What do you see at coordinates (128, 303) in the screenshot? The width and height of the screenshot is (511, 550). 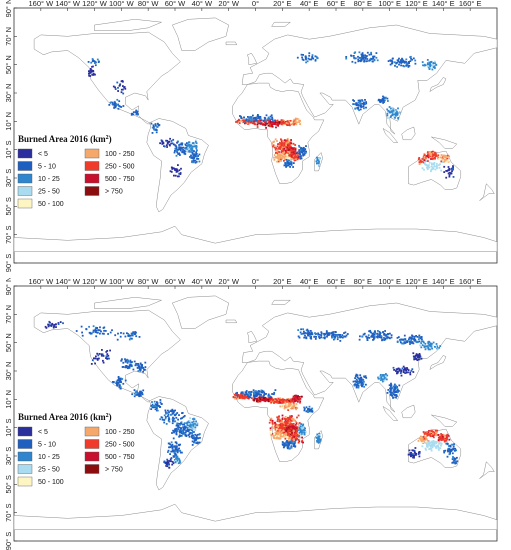 I see `landmass-arctic-islands` at bounding box center [128, 303].